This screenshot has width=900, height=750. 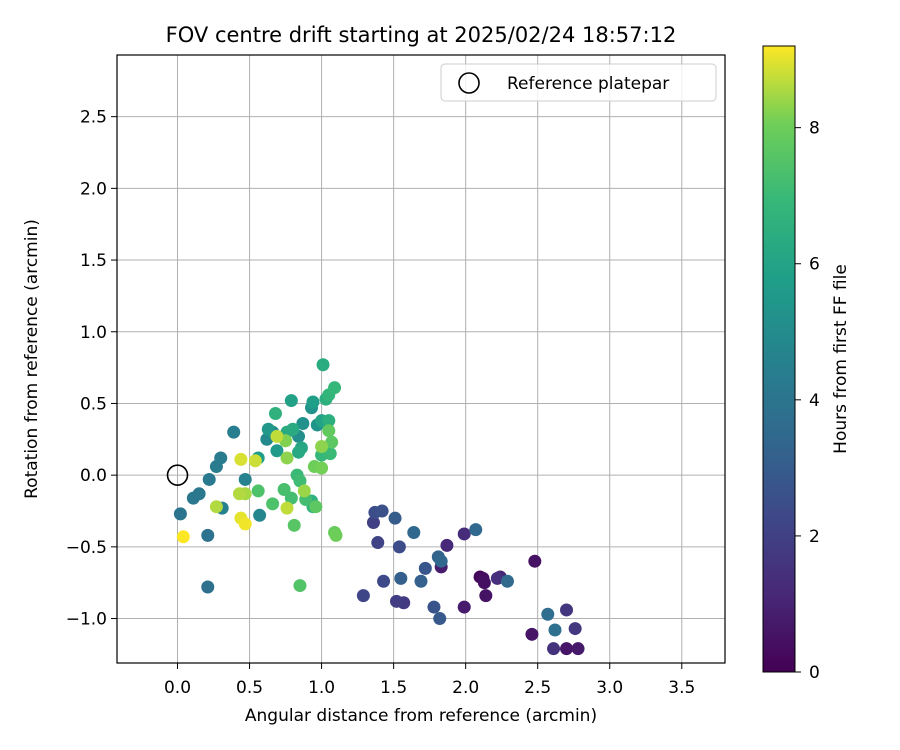 I want to click on y-tick-label: −1.0, so click(x=86, y=620).